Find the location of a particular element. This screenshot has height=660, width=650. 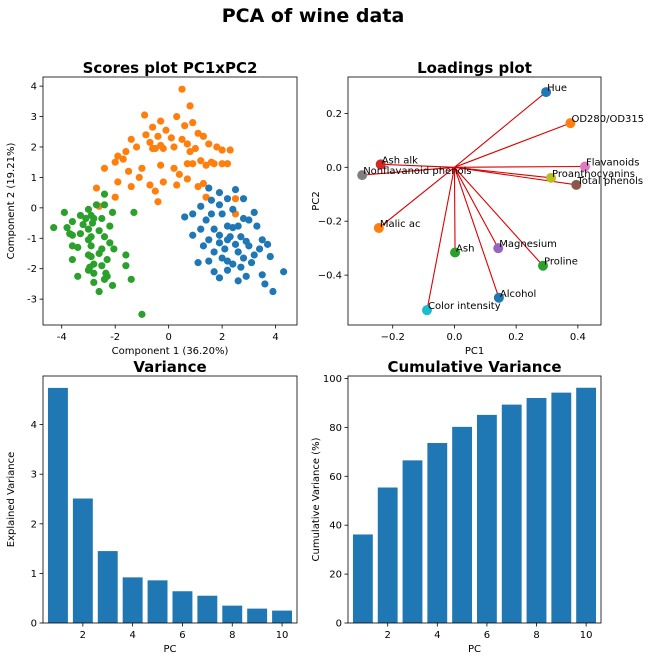

loading-label: Nonflavanoid phenols is located at coordinates (417, 171).